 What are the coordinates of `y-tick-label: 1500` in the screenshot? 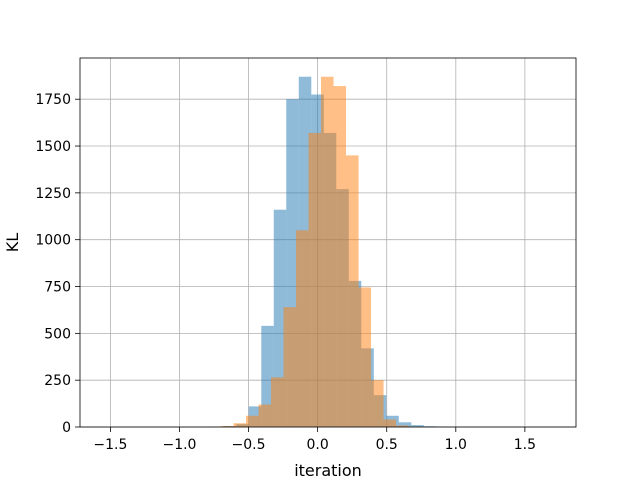 It's located at (53, 147).